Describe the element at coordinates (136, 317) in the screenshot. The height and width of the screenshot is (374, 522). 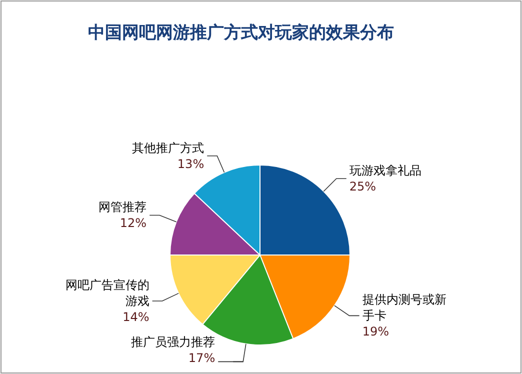
I see `data-label: 14%` at that location.